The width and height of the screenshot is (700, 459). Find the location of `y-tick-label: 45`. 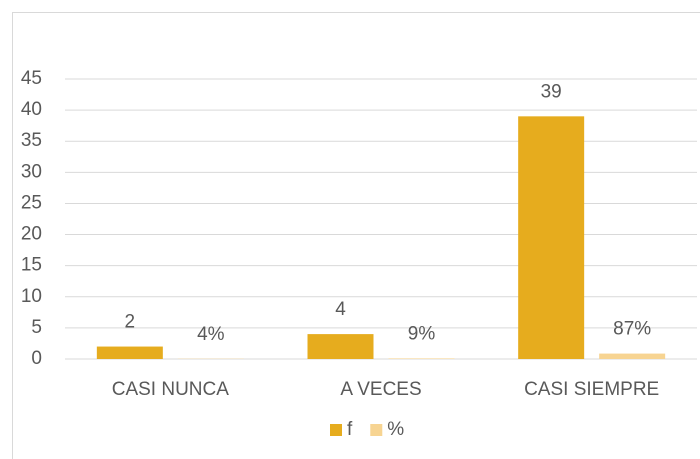

y-tick-label: 45 is located at coordinates (31, 78).